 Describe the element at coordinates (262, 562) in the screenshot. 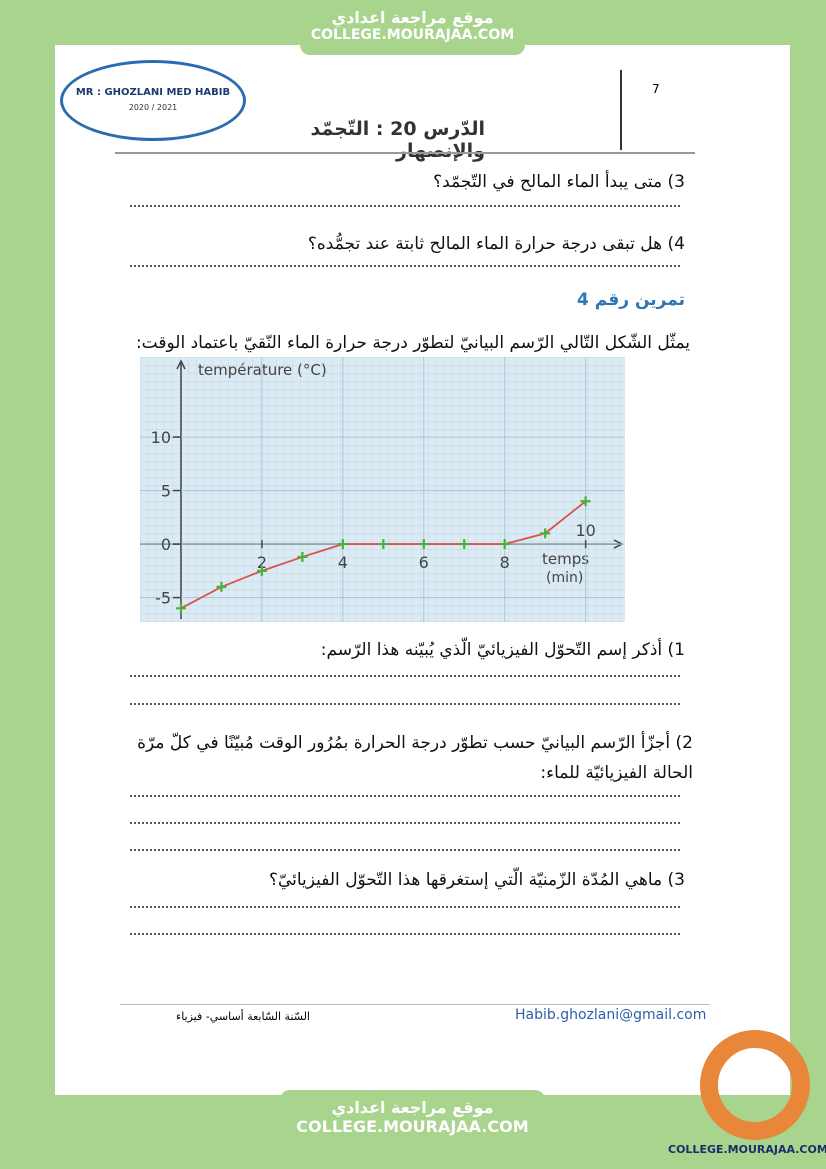

I see `x-tick-label: 2` at that location.